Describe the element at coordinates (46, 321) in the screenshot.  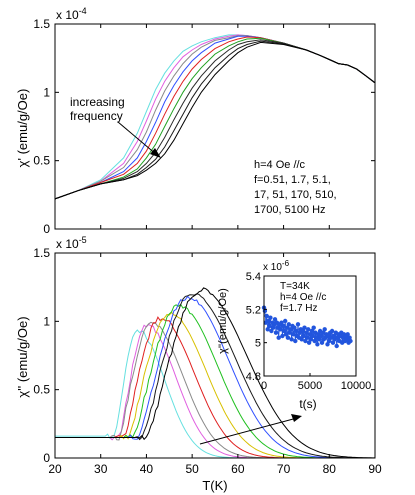
I see `bottom-y-tick-label: 1` at that location.